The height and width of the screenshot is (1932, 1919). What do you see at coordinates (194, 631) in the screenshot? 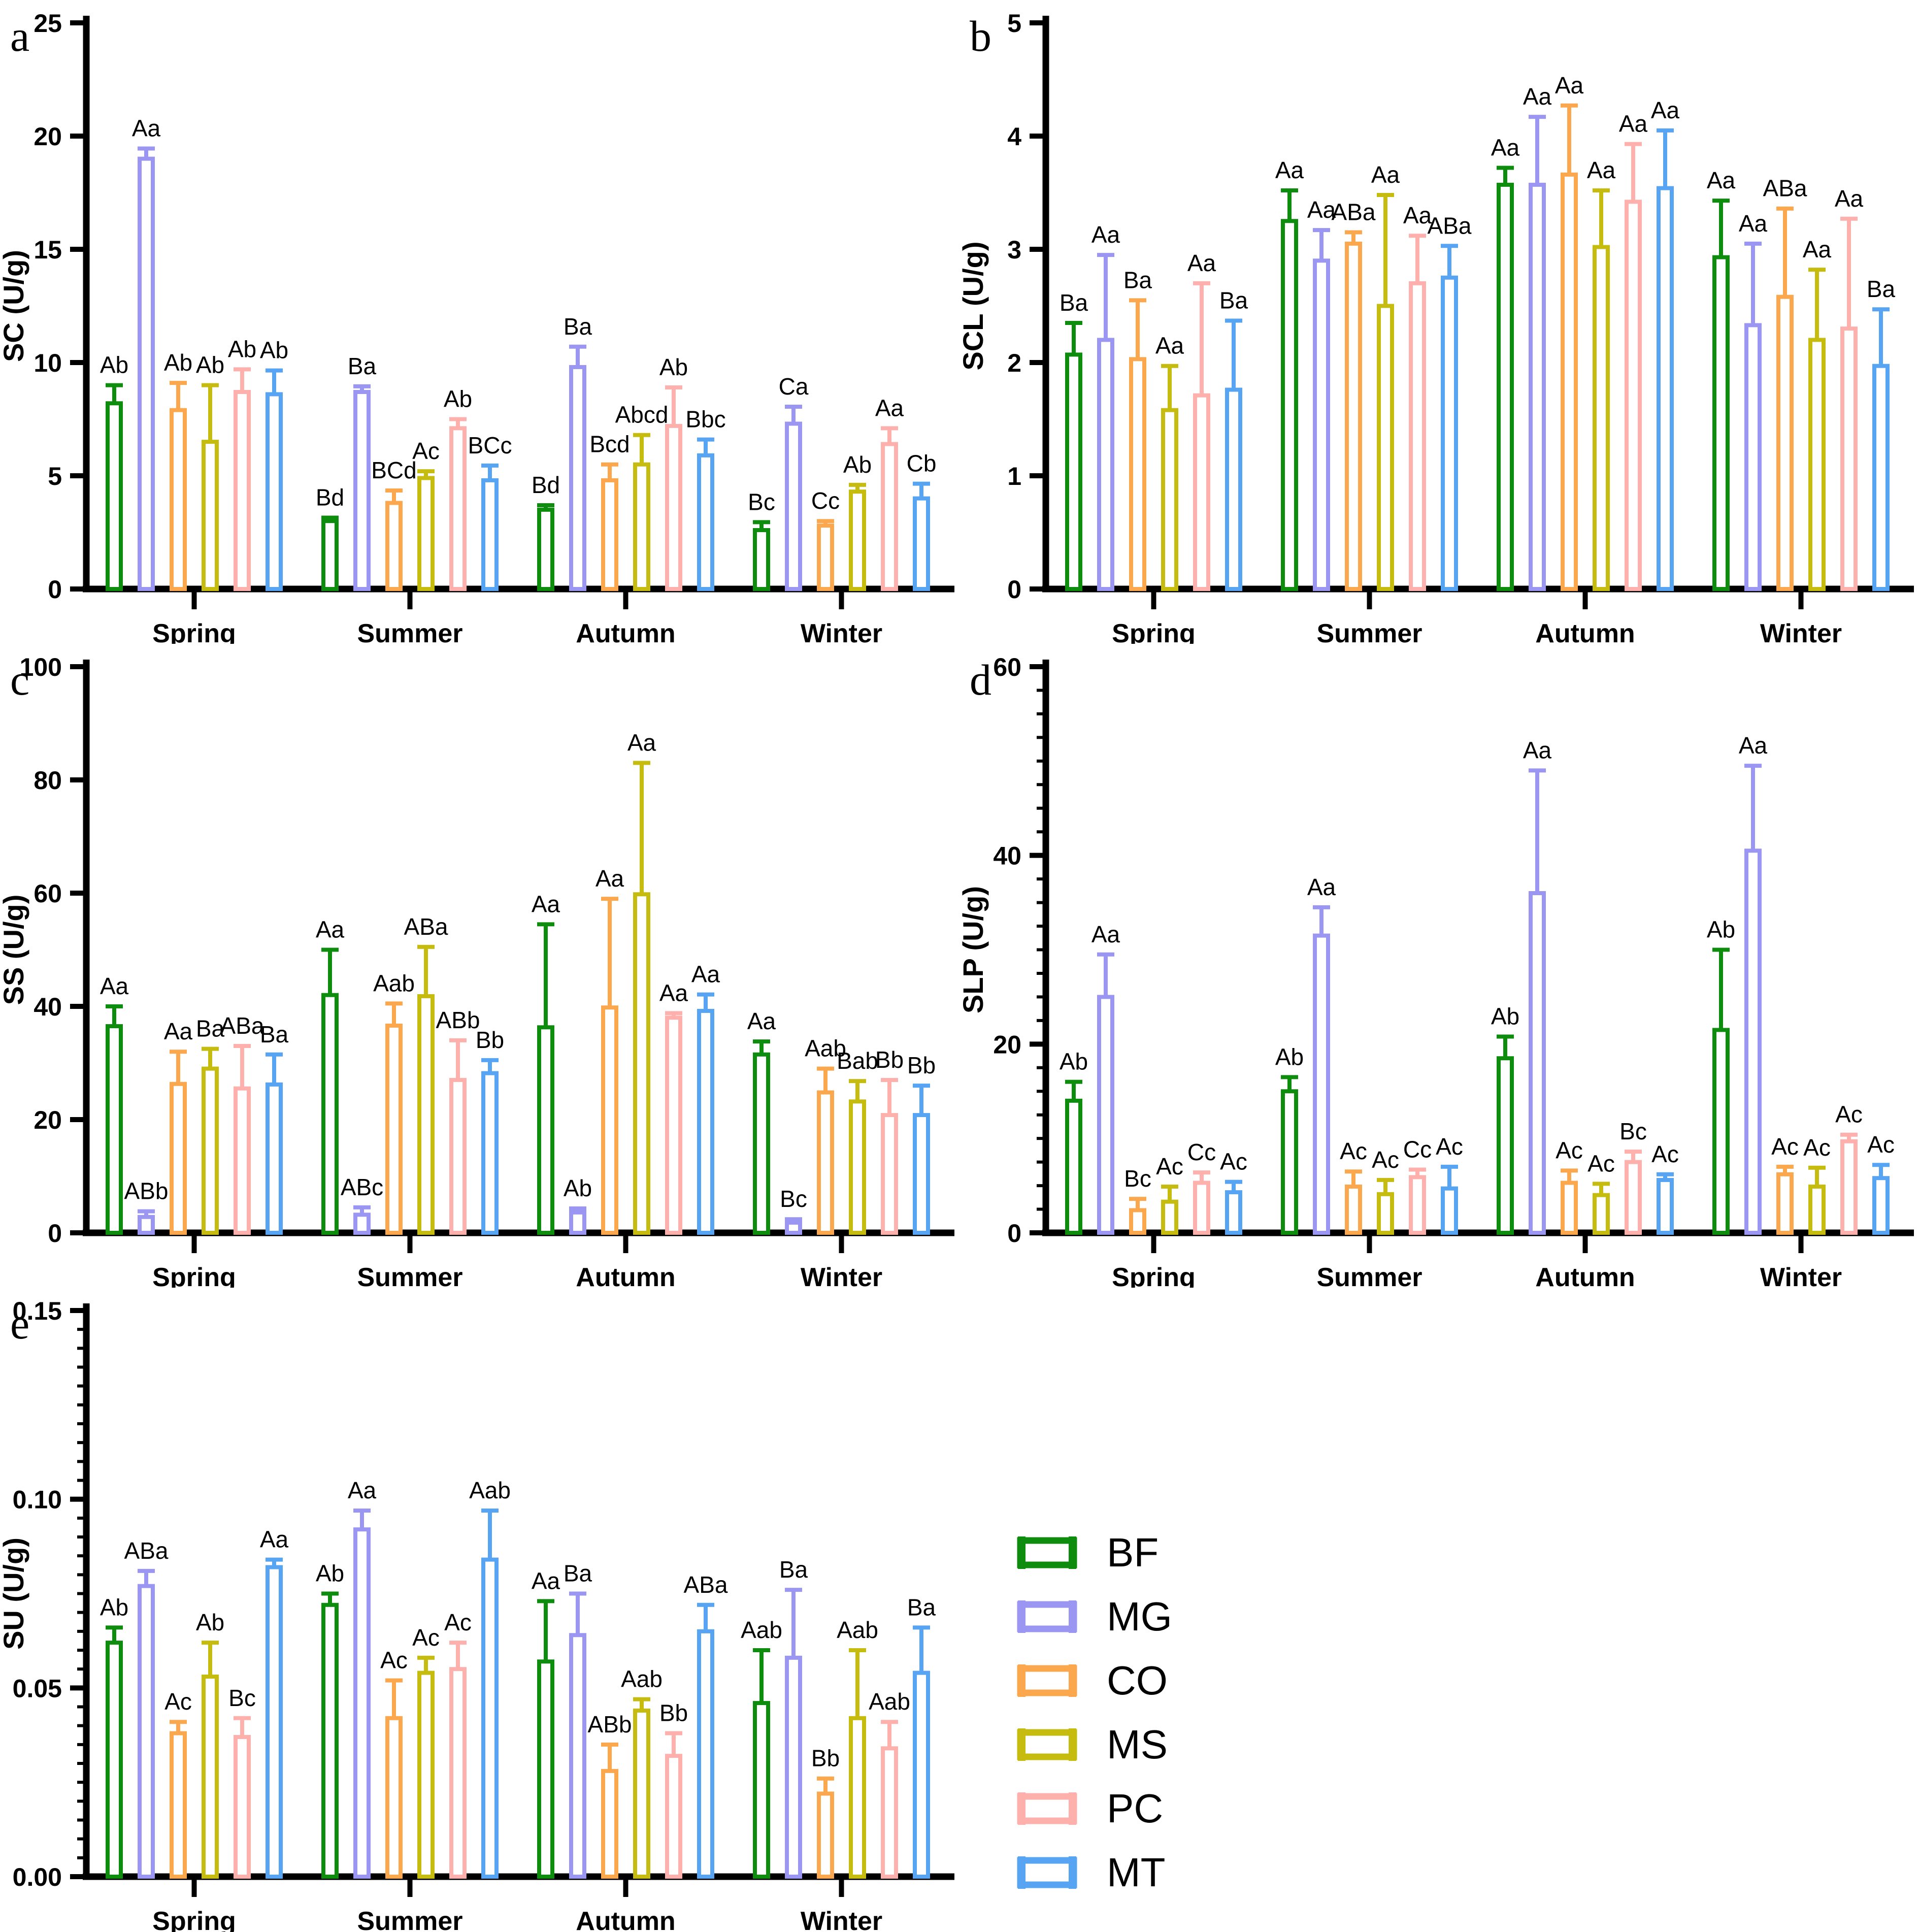
I see `season-label: Spring` at bounding box center [194, 631].